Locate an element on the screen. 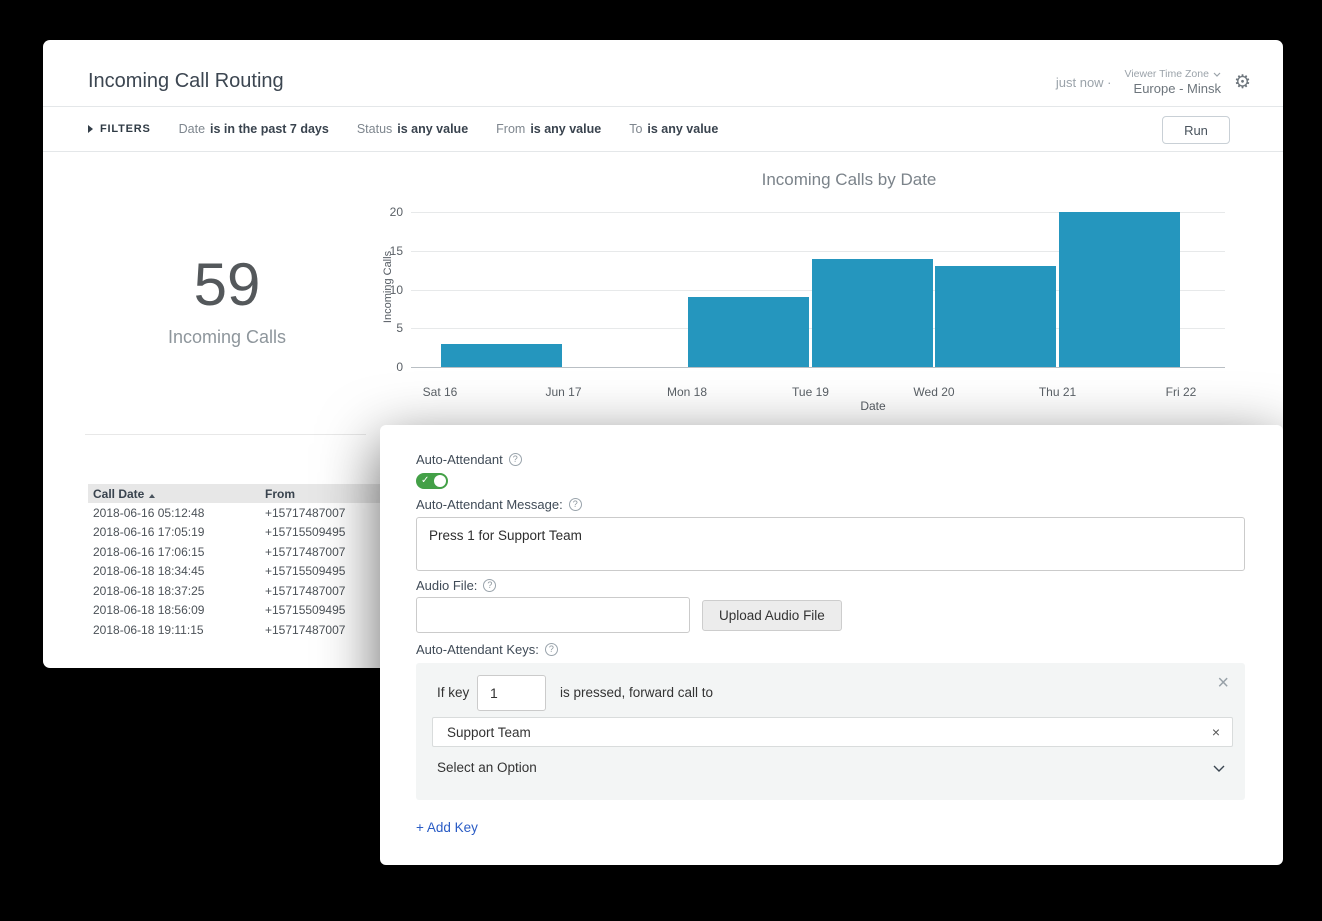 This screenshot has width=1322, height=921. table-row: 2018-06-18 18:37:25 +15717487007 is located at coordinates (365, 591).